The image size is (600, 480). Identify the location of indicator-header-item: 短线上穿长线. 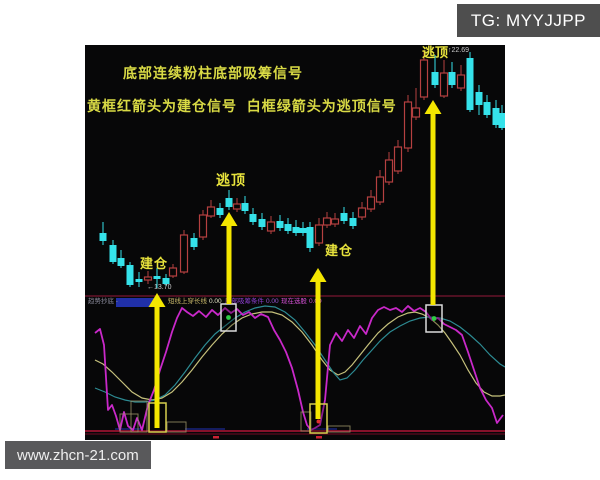
(187, 301).